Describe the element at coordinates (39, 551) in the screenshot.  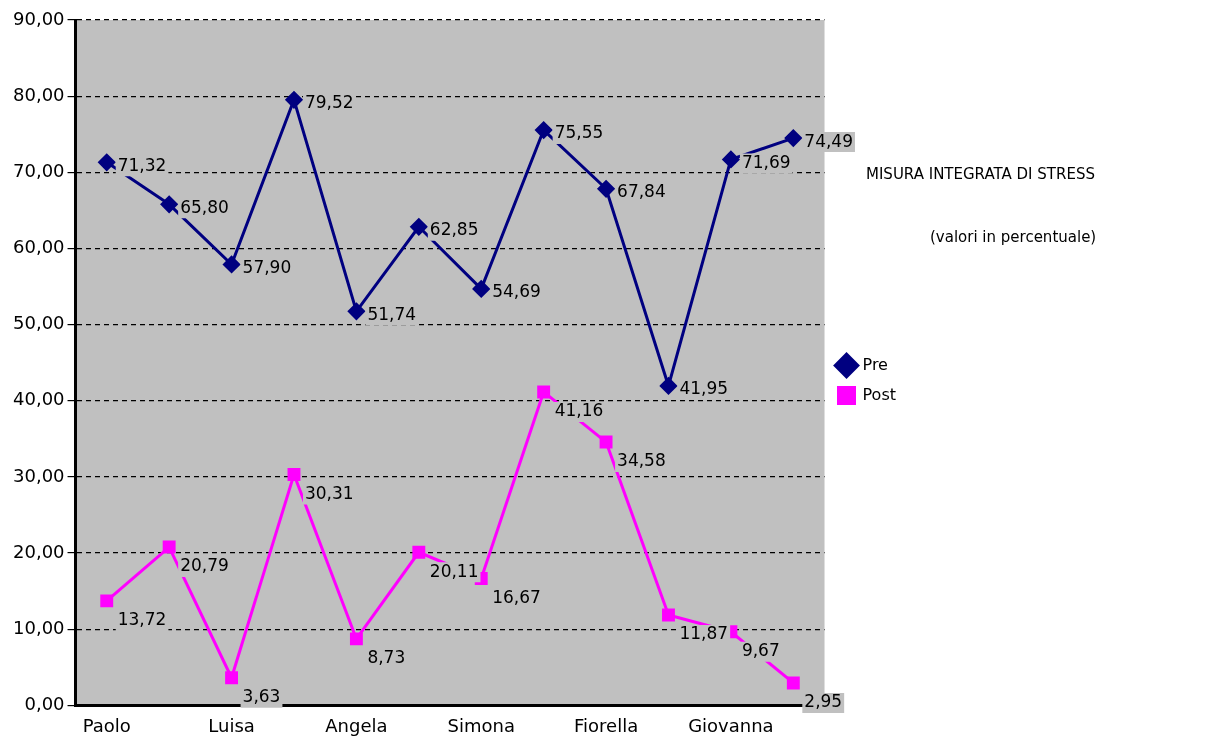
I see `y-tick-label: 20,00` at that location.